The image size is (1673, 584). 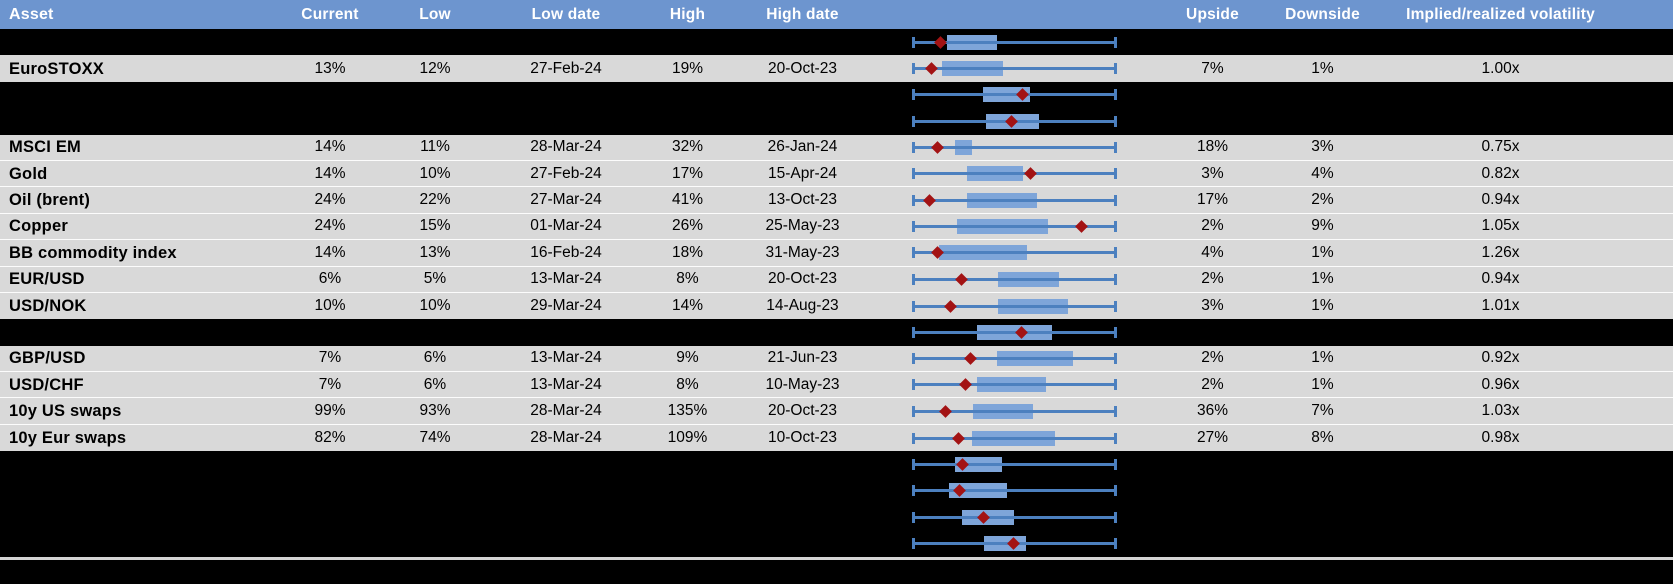 I want to click on high-value: 109%, so click(x=687, y=438).